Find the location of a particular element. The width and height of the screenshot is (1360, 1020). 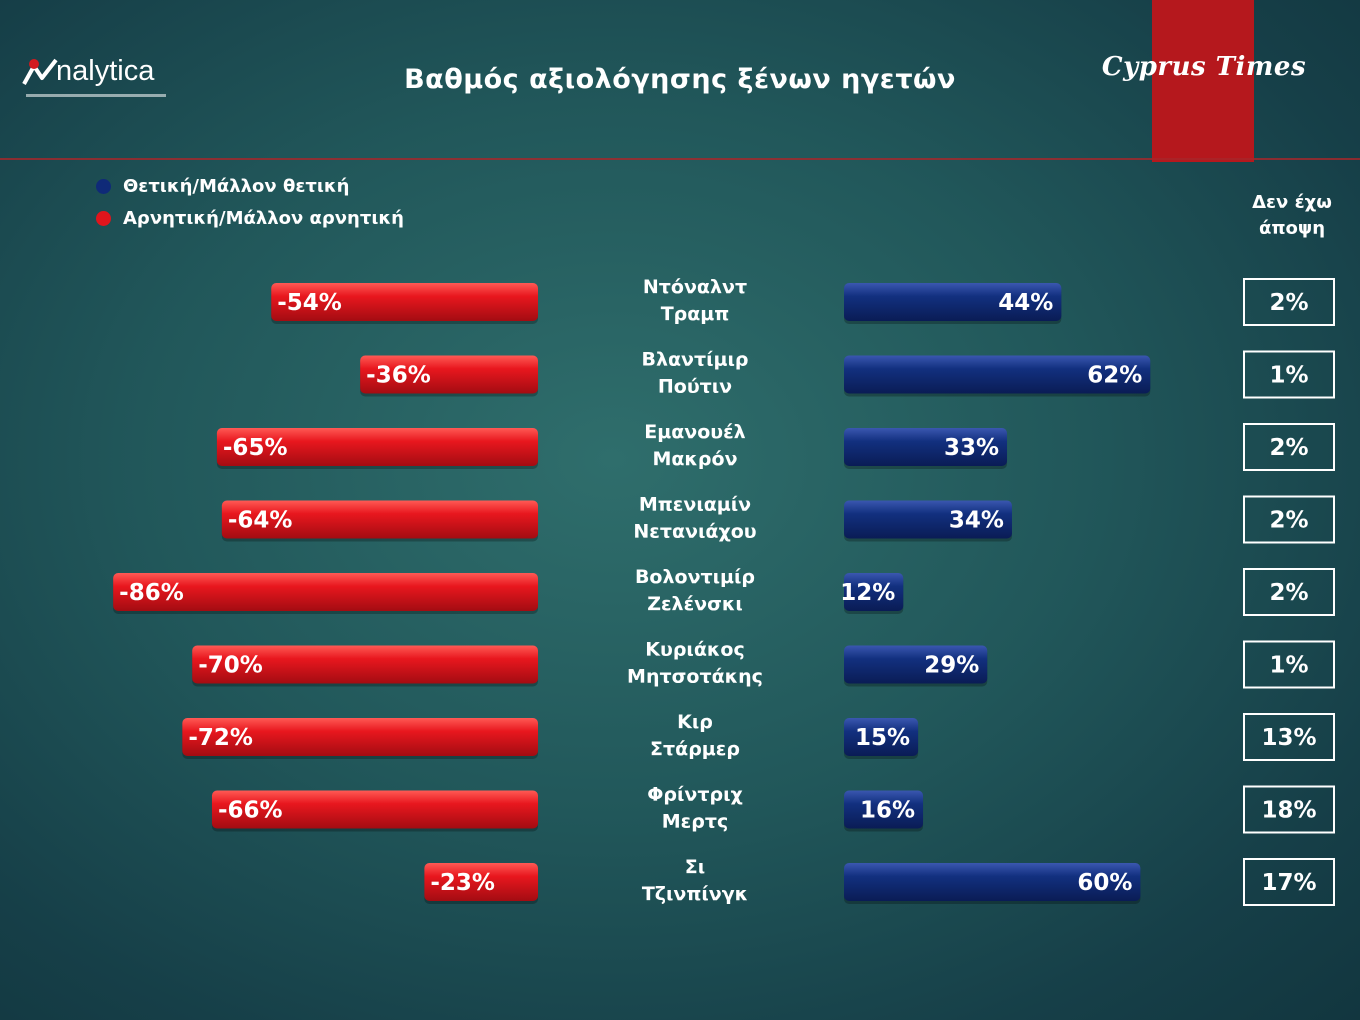

negative-bar-label: -23% is located at coordinates (462, 883).